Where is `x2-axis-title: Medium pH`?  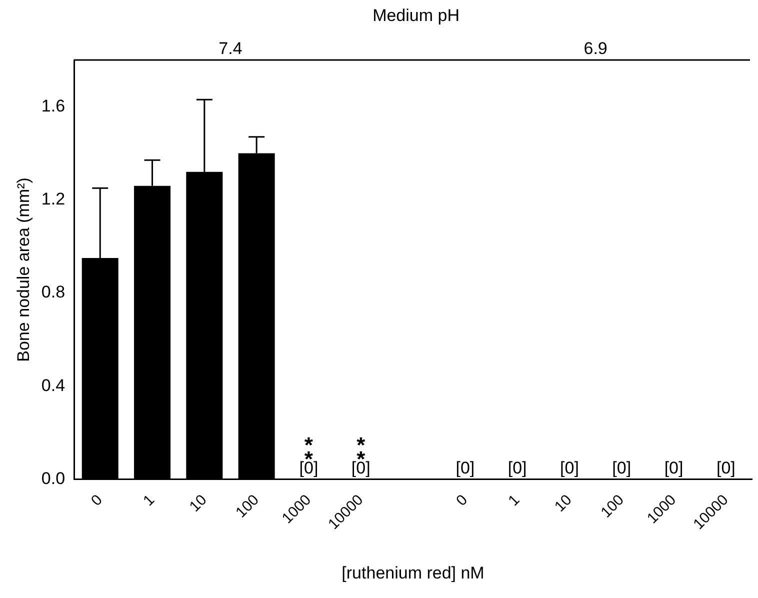 x2-axis-title: Medium pH is located at coordinates (416, 16).